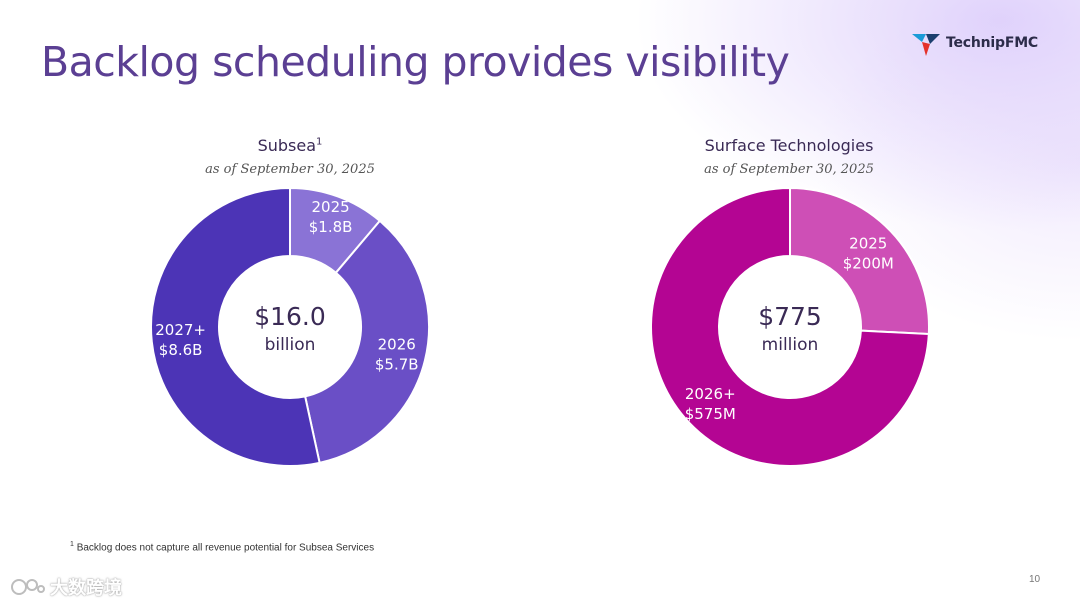 This screenshot has height=608, width=1080. I want to click on subsea-chart-subtitle: as of September 30, 2025, so click(290, 169).